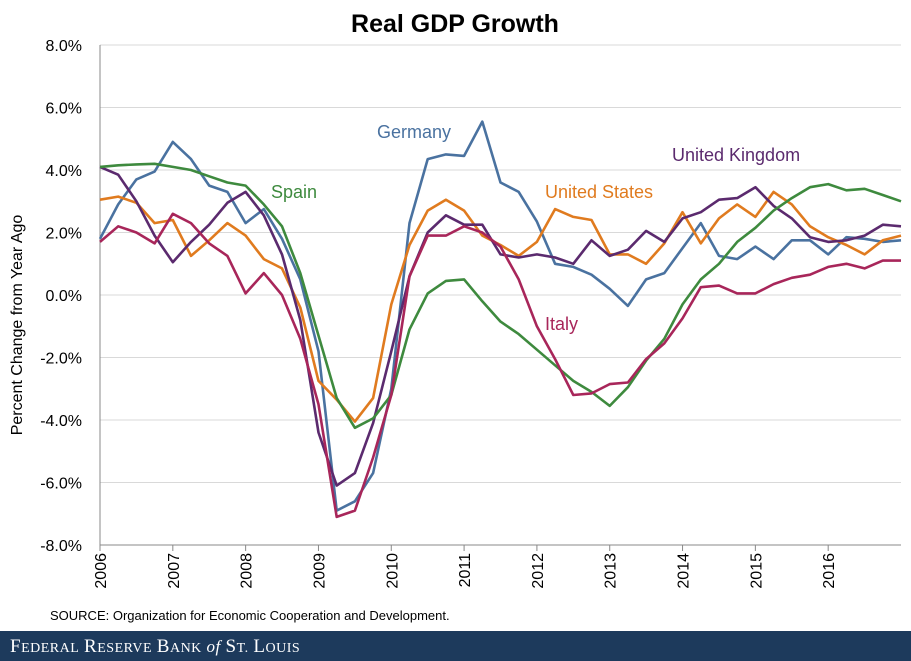  Describe the element at coordinates (64, 296) in the screenshot. I see `y-tick-label: 0.0%` at that location.